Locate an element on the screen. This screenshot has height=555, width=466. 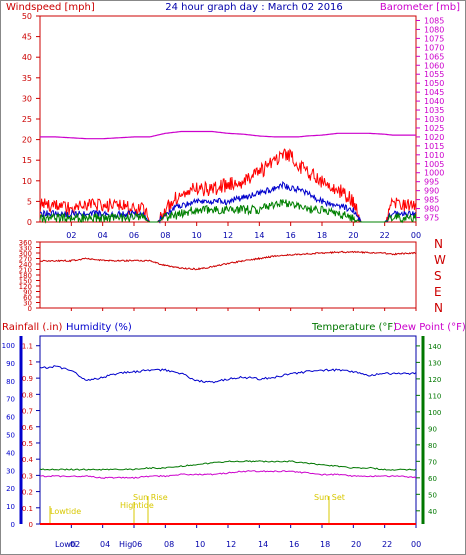
humidity-tick-label: 80 is located at coordinates (10, 382).